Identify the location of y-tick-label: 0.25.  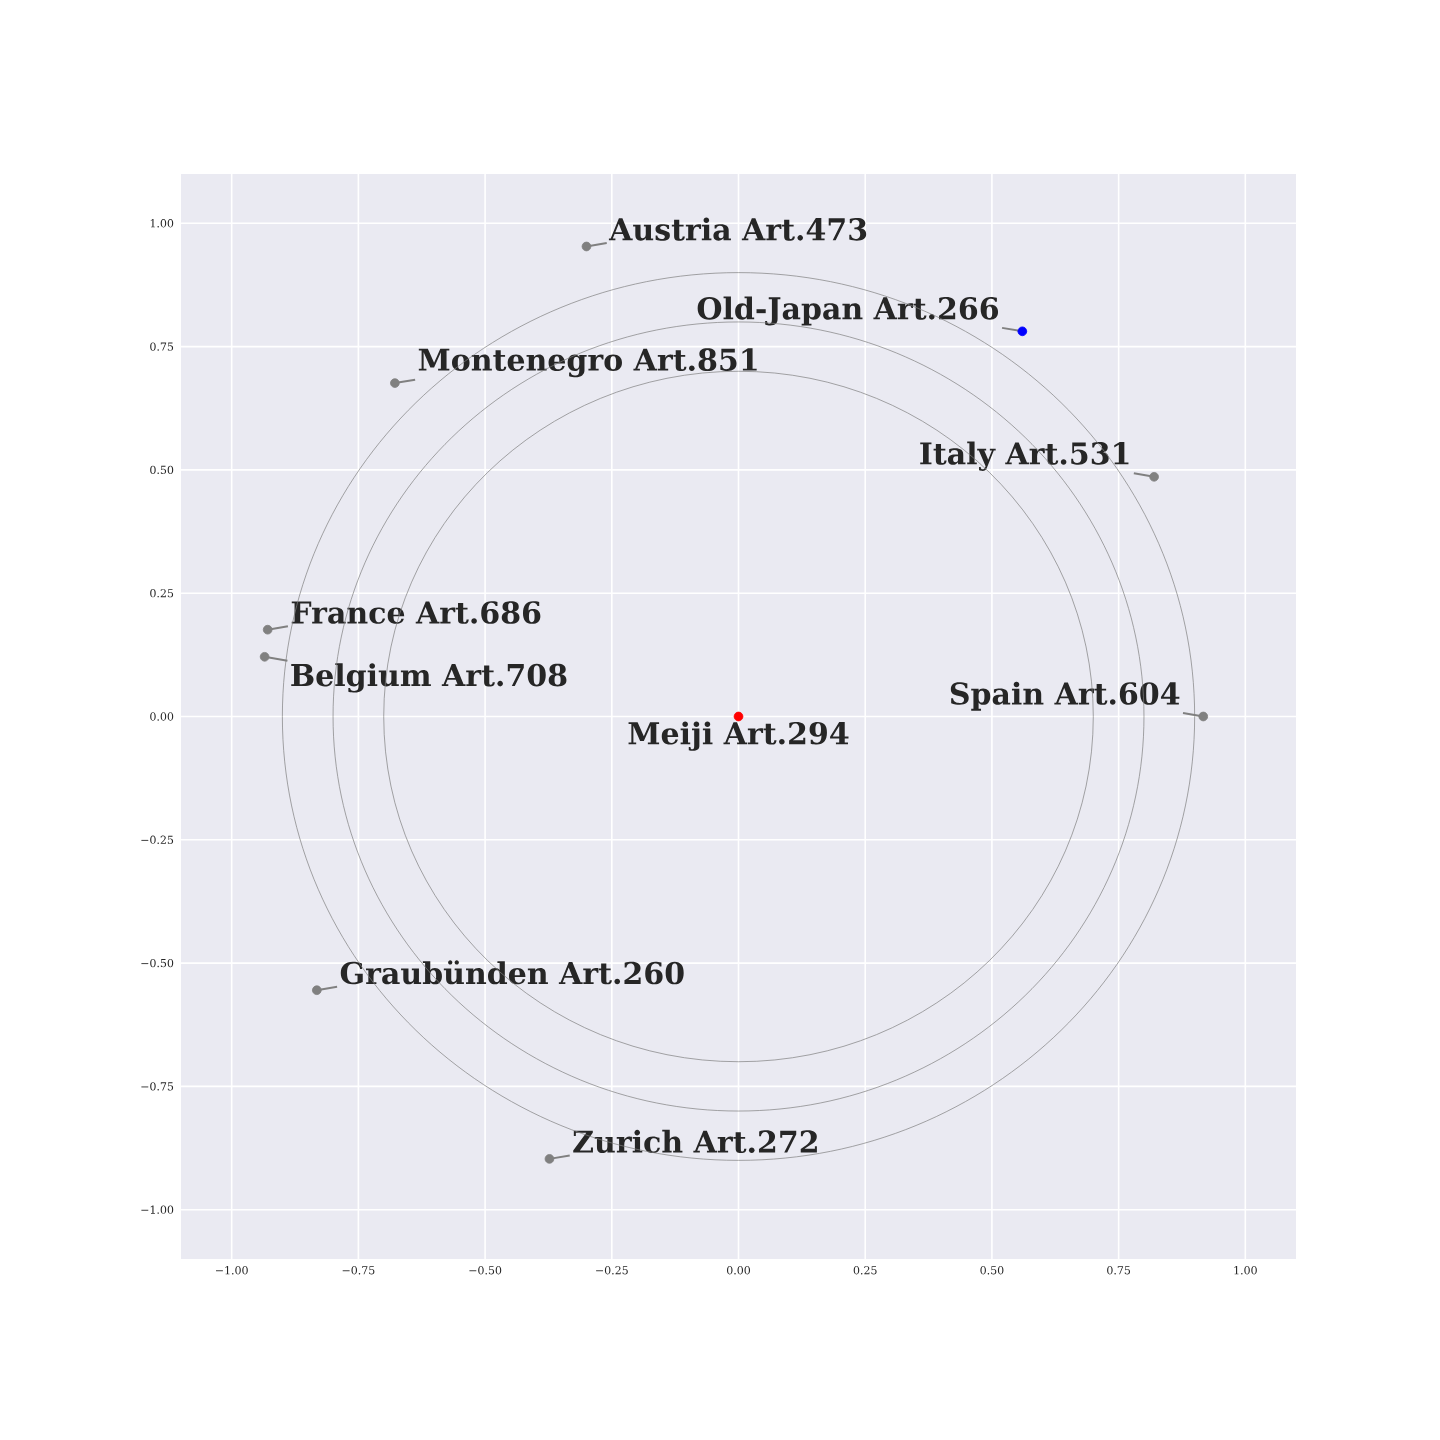
(162, 593).